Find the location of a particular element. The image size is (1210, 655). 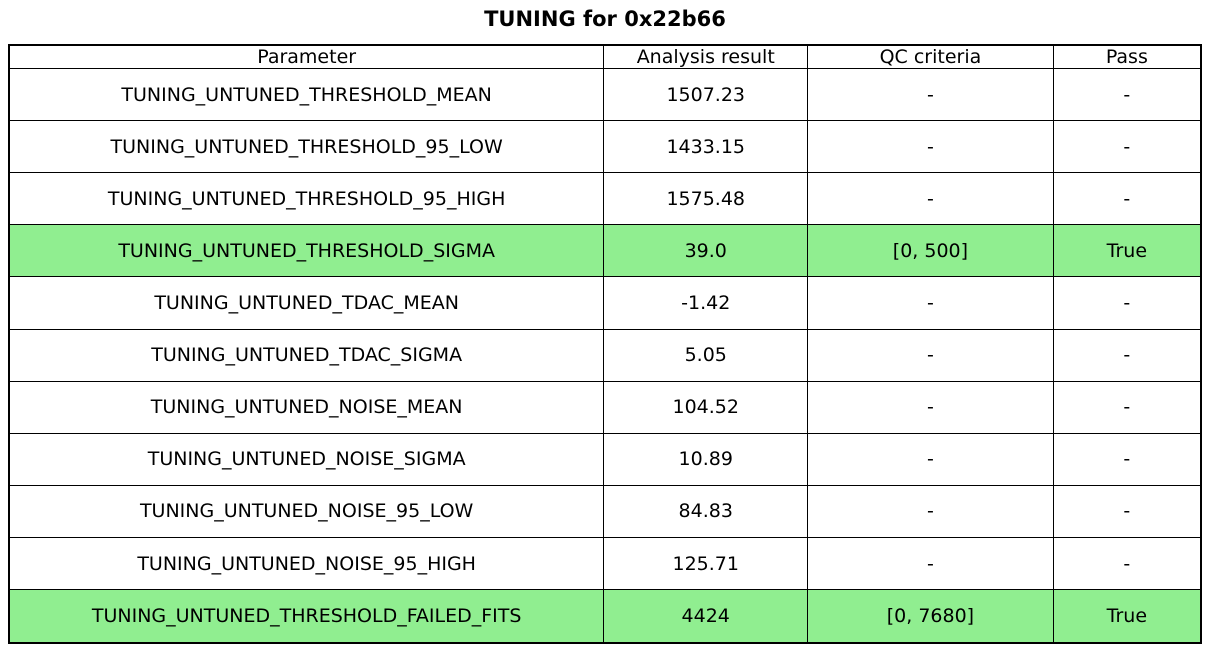

qc-criteria-cell: [0, 500] is located at coordinates (930, 251).